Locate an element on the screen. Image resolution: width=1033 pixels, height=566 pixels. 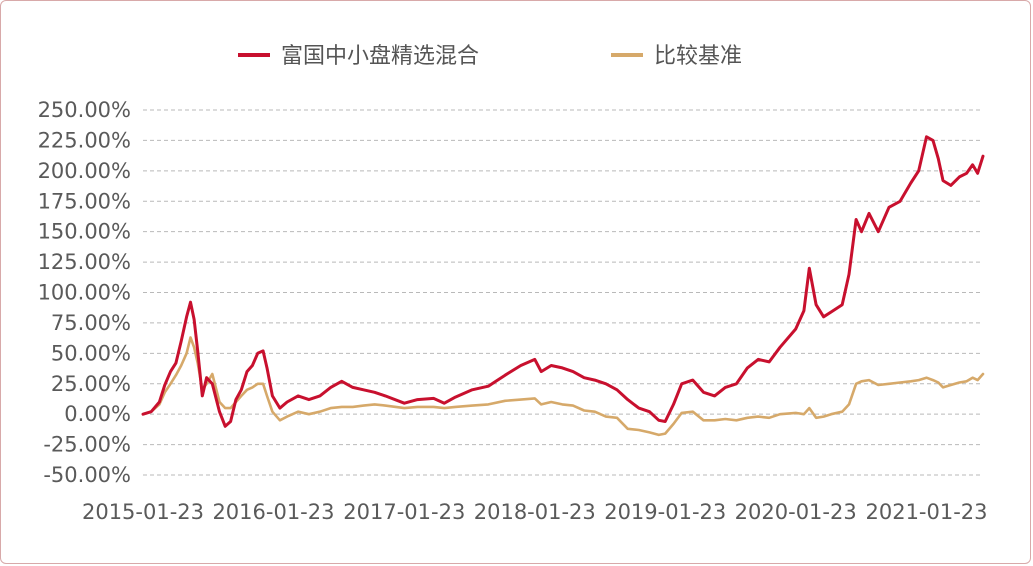
x-tick-label: 2020-01-23 is located at coordinates (796, 512).